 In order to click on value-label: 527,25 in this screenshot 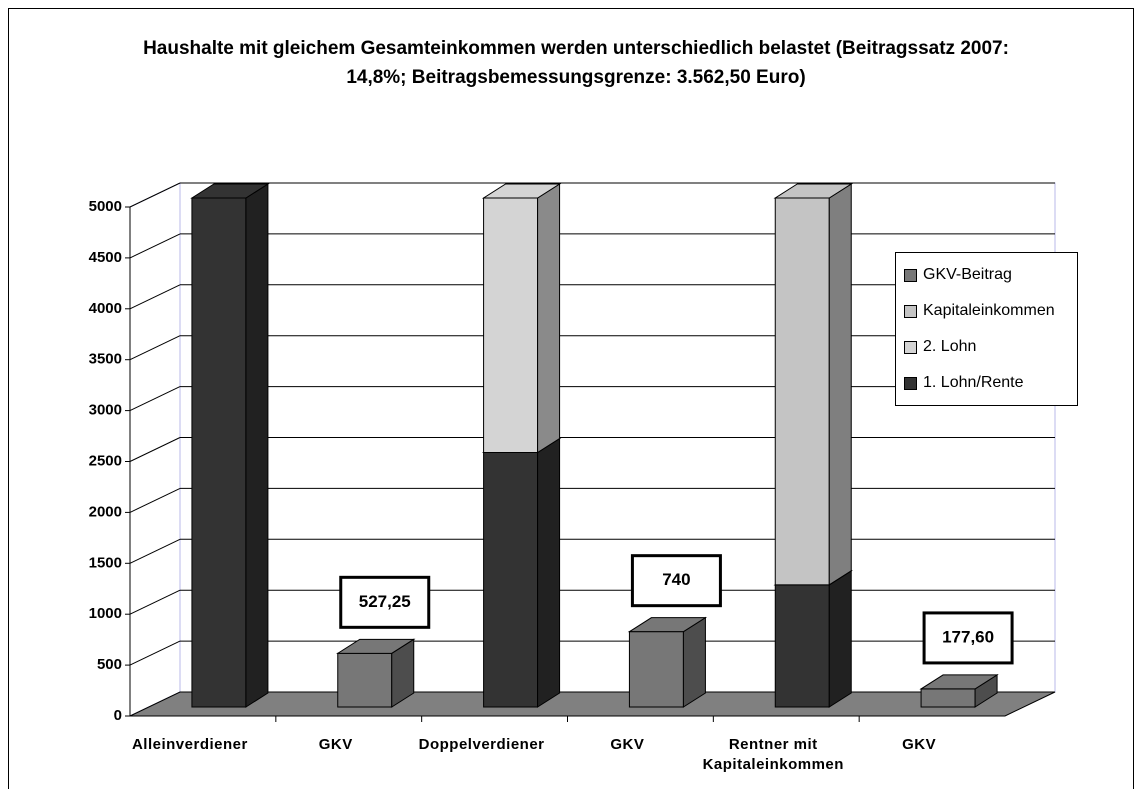, I will do `click(385, 601)`.